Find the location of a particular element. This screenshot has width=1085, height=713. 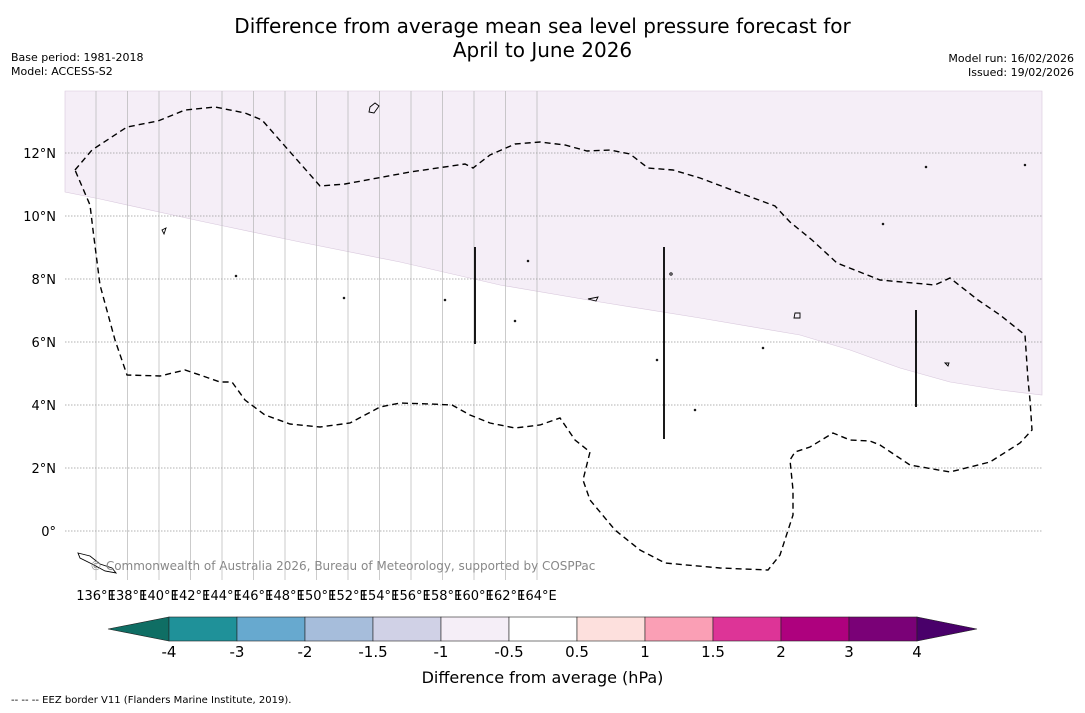

issued-date: Issued: 19/02/2026 is located at coordinates (1020, 72).